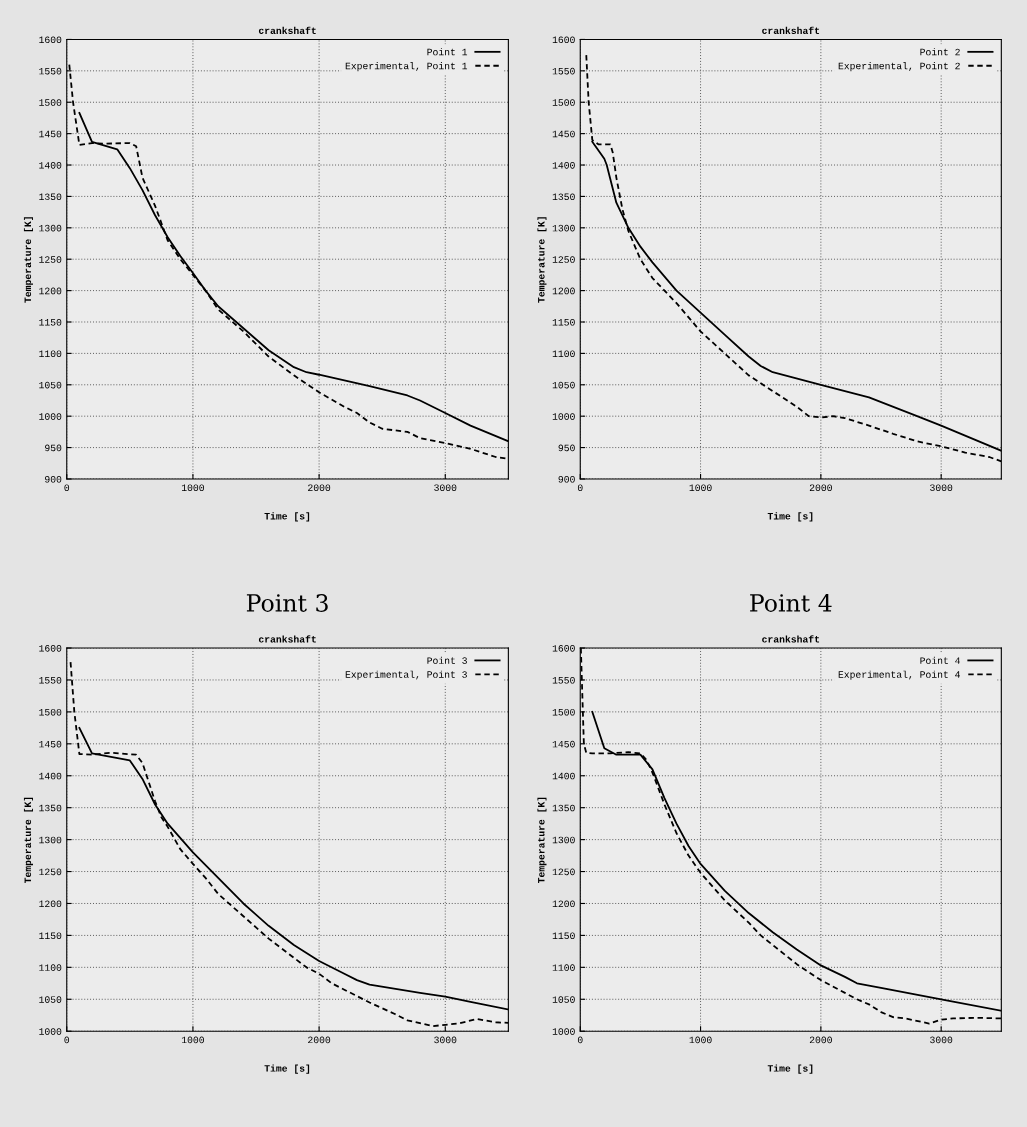 Image resolution: width=1027 pixels, height=1127 pixels. Describe the element at coordinates (791, 603) in the screenshot. I see `chart-title: Point 4` at that location.